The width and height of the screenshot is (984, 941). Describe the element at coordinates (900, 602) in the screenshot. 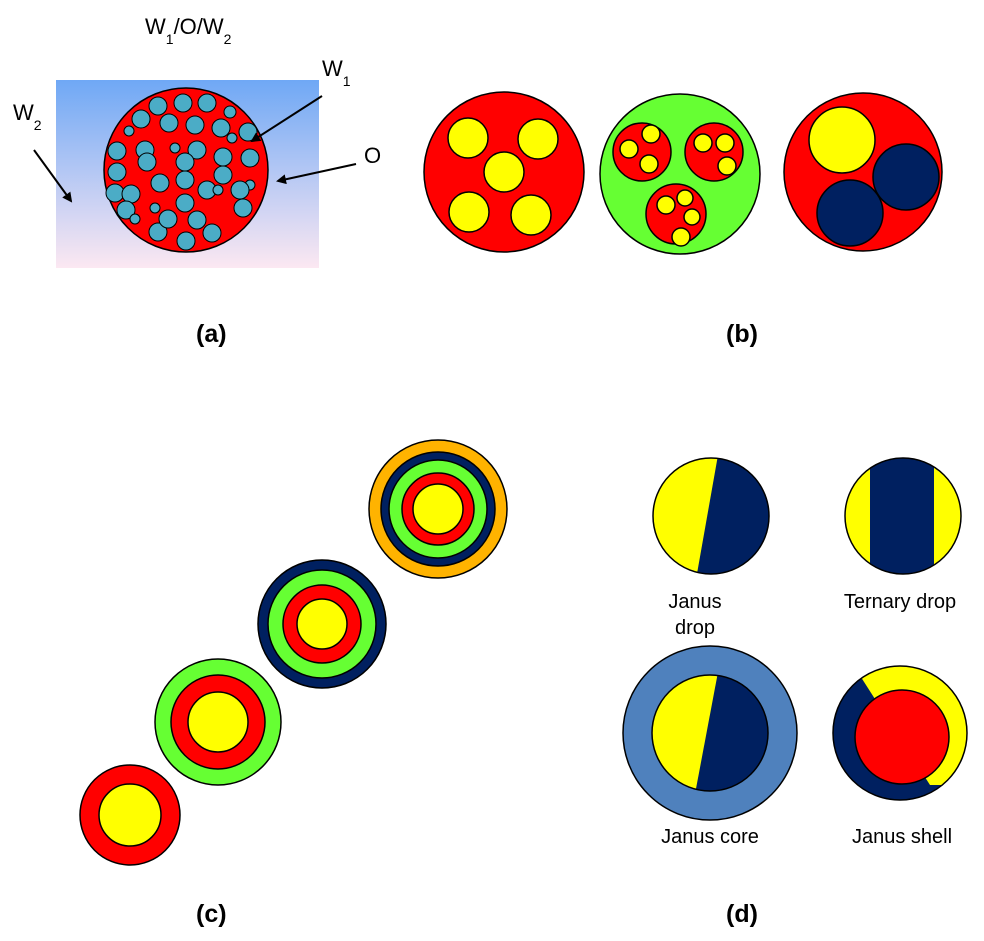

I see `caption-ternary-drop: Ternary drop` at that location.